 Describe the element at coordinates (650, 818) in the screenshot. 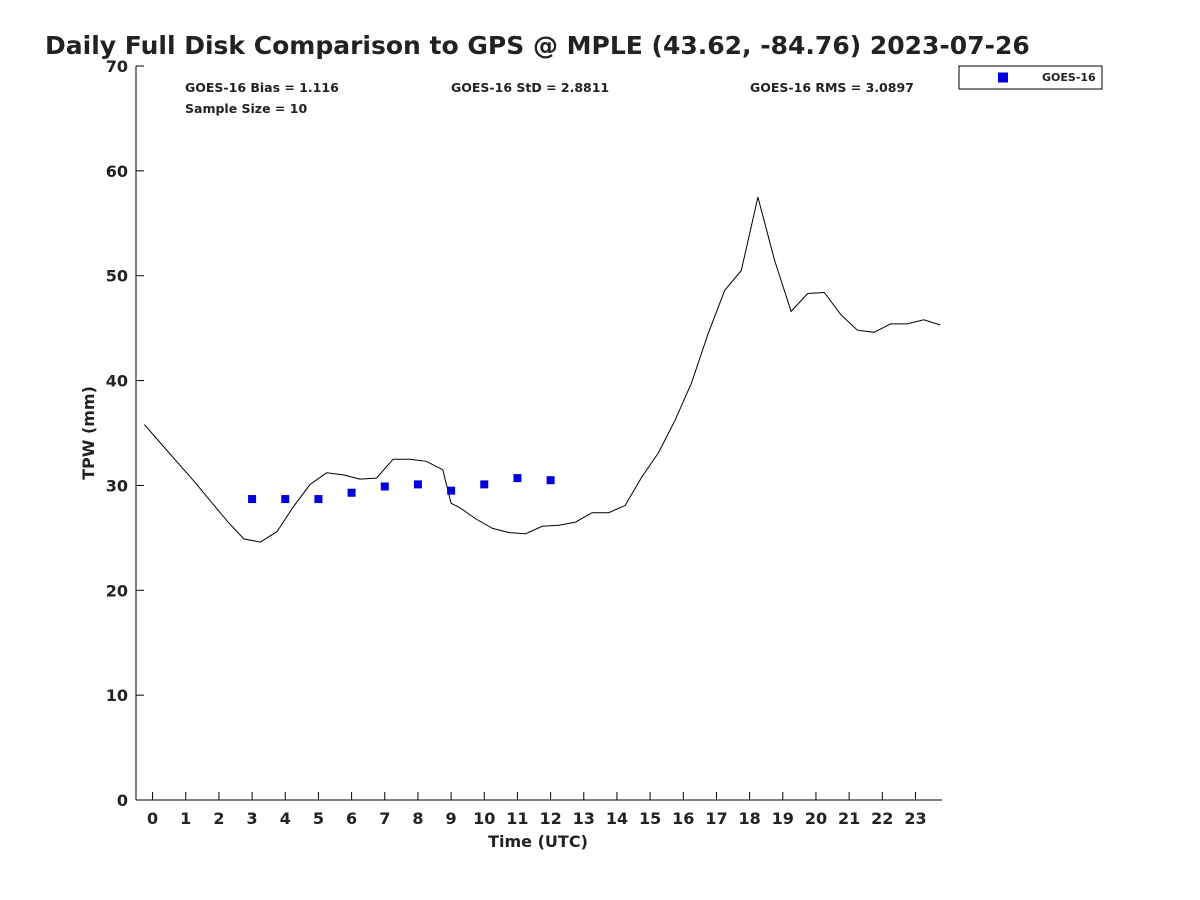

I see `x-tick-label: 15` at that location.